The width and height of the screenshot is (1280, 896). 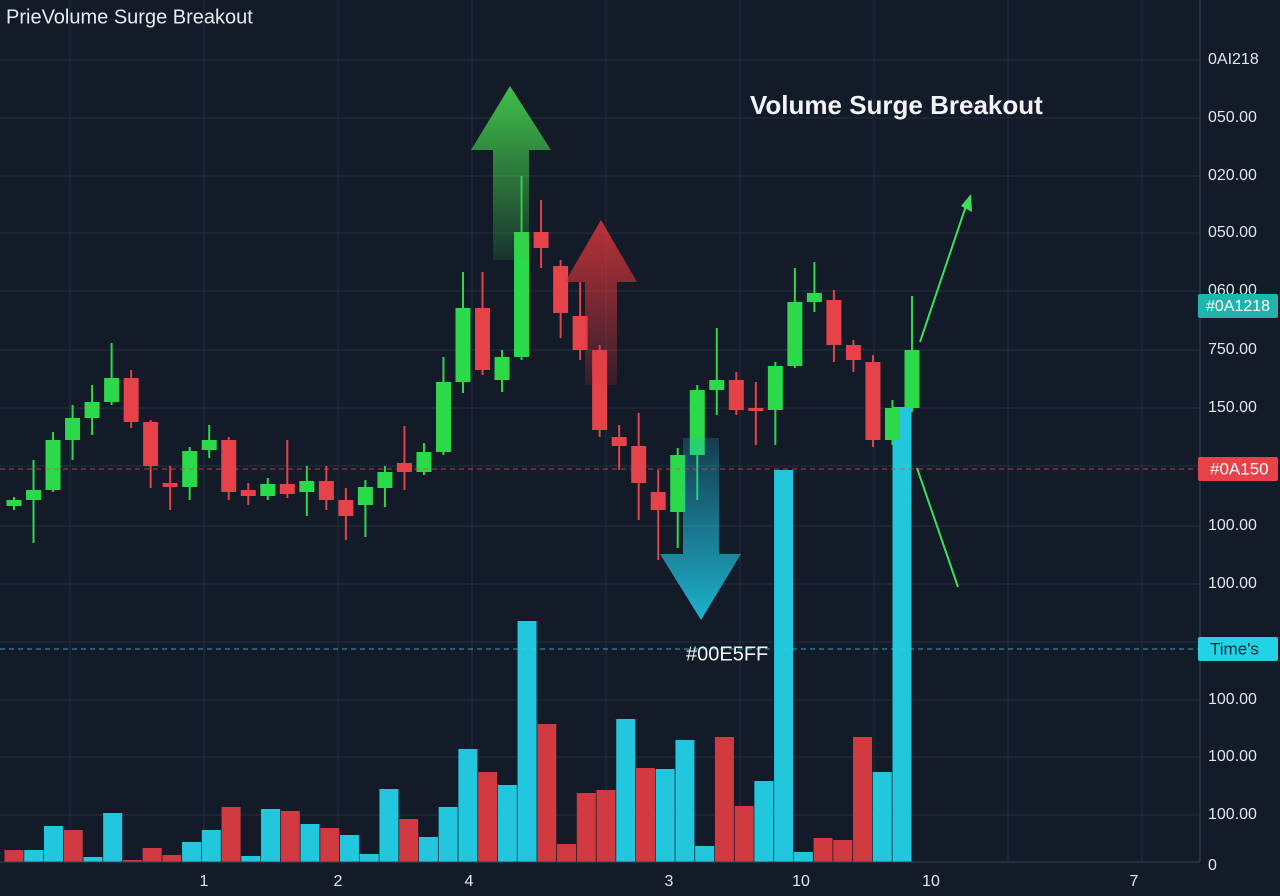 I want to click on y-tick-label: 050.00, so click(x=1232, y=232).